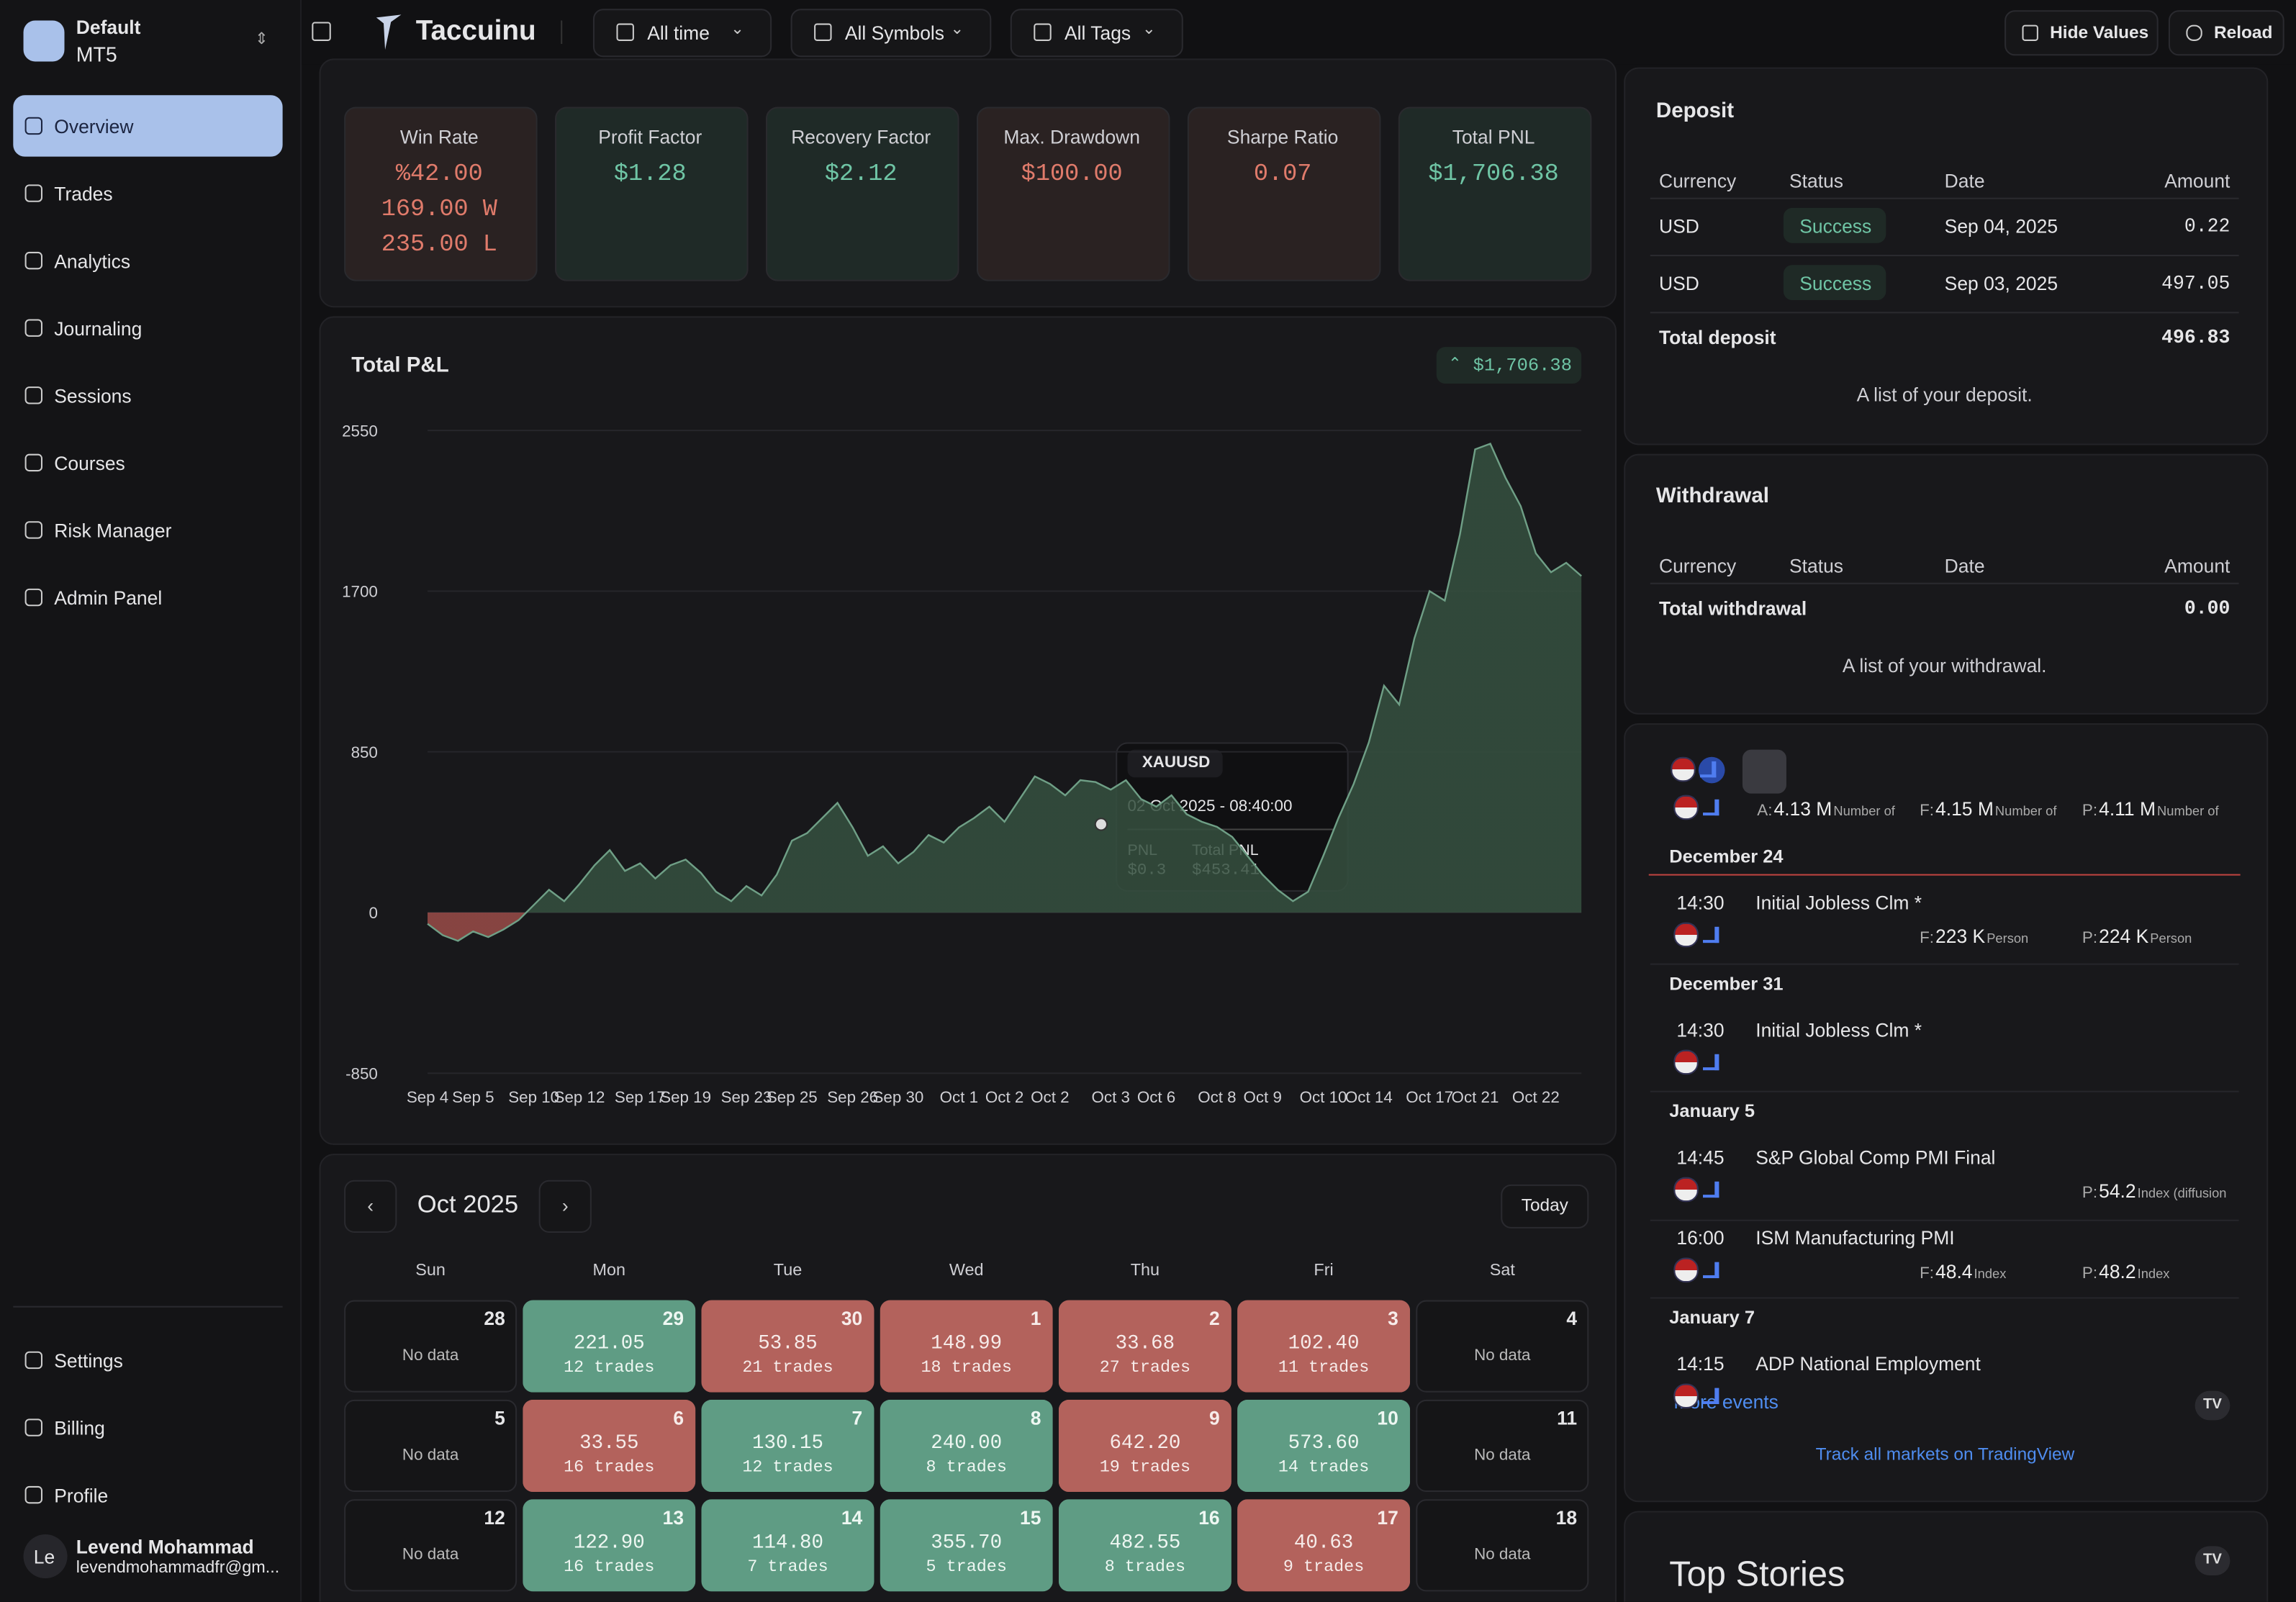  I want to click on x-tick-label: Oct 22, so click(1536, 1097).